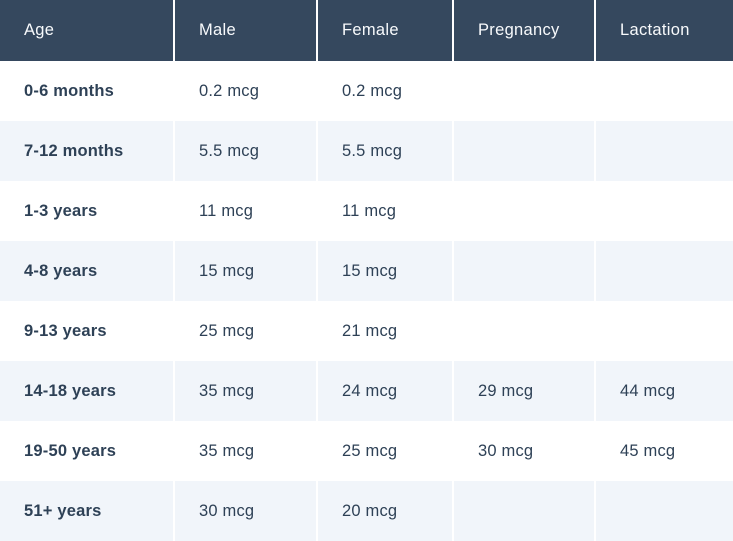 The image size is (733, 541). What do you see at coordinates (61, 210) in the screenshot?
I see `cell-age: 1-3 years` at bounding box center [61, 210].